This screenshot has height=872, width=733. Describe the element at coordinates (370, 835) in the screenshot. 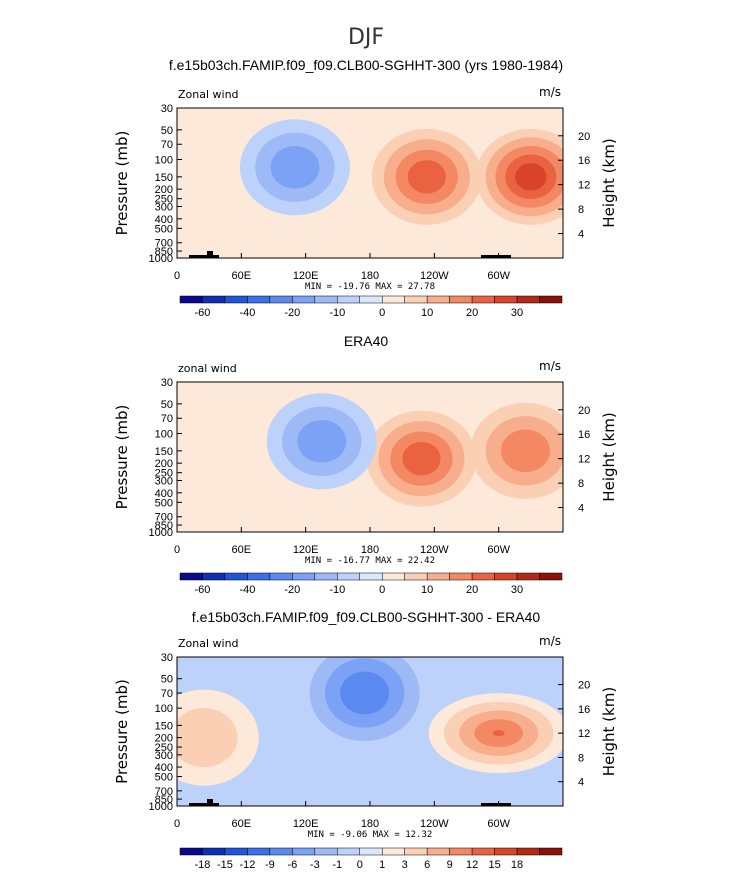

I see `stats-label: MIN = -9.06 MAX = 12.32` at that location.